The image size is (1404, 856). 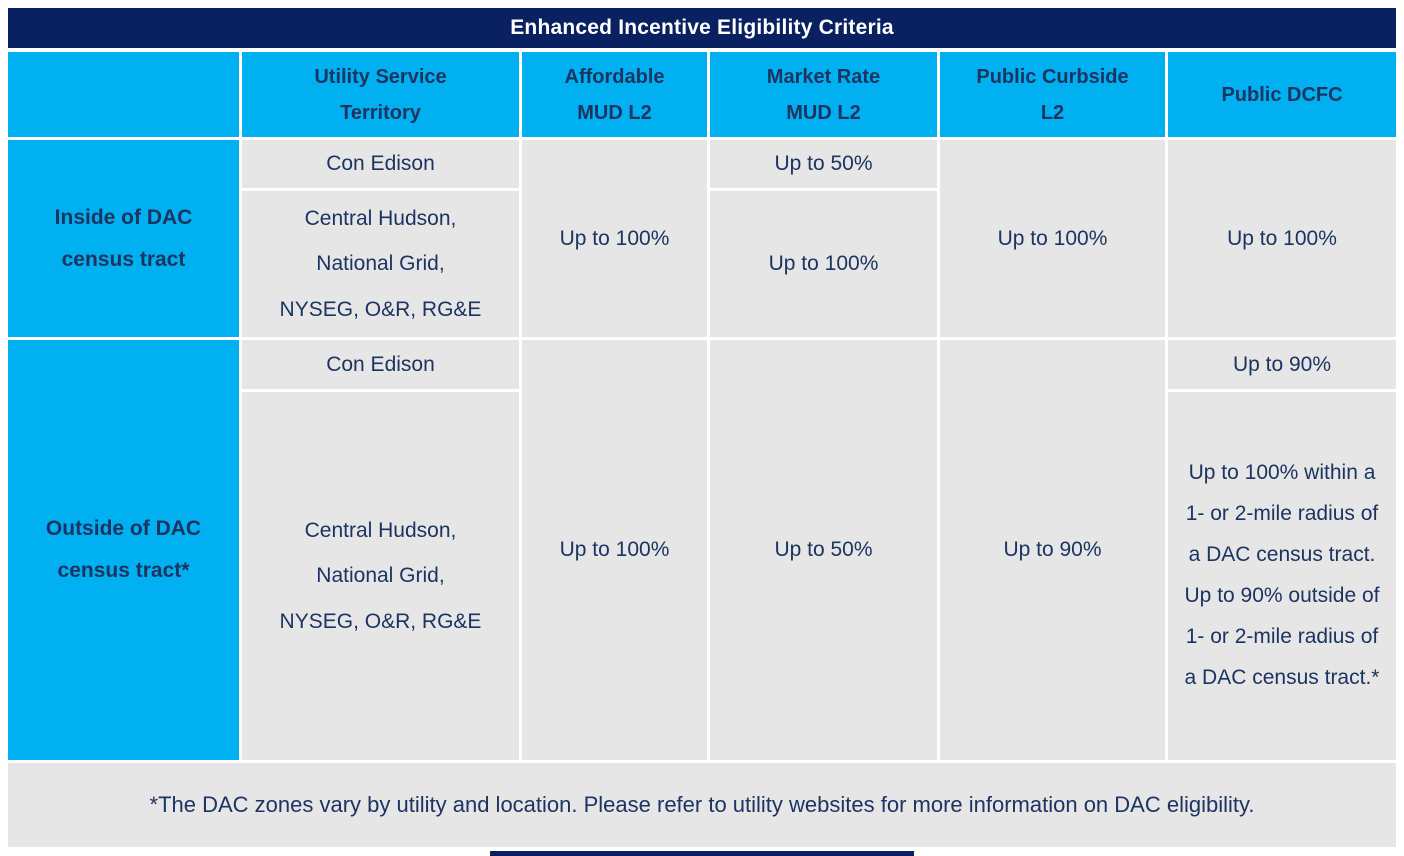 I want to click on table-title-bar: Enhanced Incentive Eligibility Criteria, so click(x=702, y=28).